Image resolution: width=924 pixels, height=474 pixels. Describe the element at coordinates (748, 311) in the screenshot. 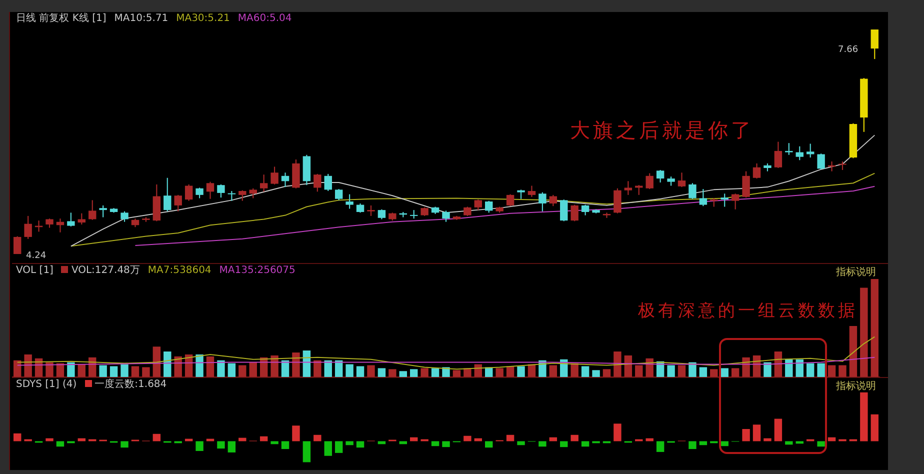

I see `annotation: 极有深意的一组云数数据` at that location.